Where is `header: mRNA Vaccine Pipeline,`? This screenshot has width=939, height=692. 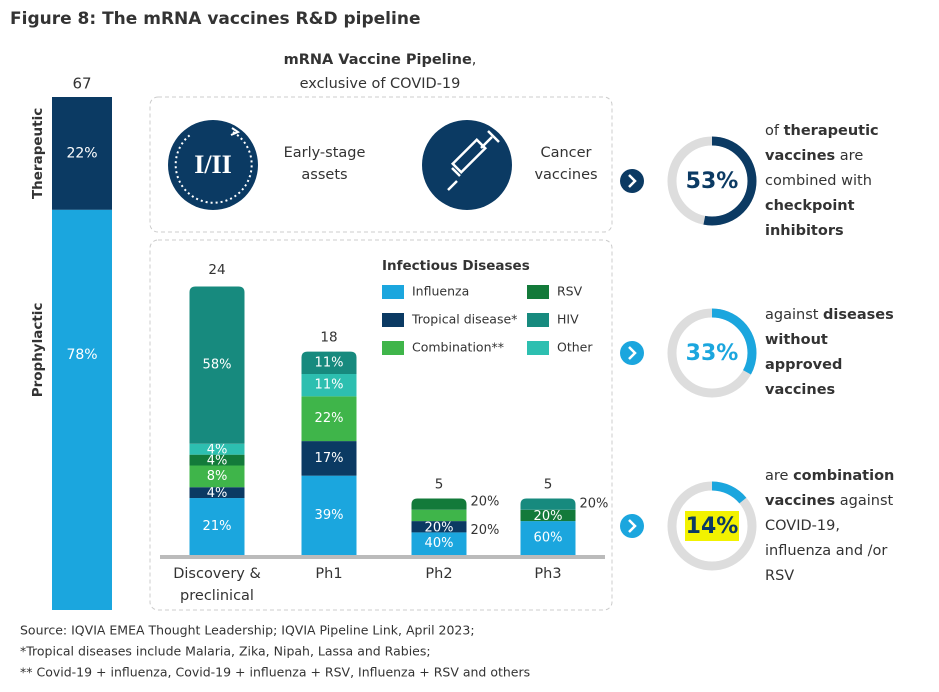
header: mRNA Vaccine Pipeline, is located at coordinates (380, 60).